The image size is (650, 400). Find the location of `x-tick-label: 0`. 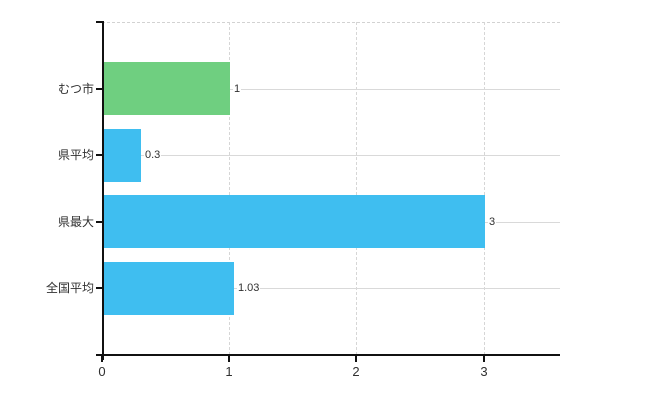

x-tick-label: 0 is located at coordinates (102, 371).